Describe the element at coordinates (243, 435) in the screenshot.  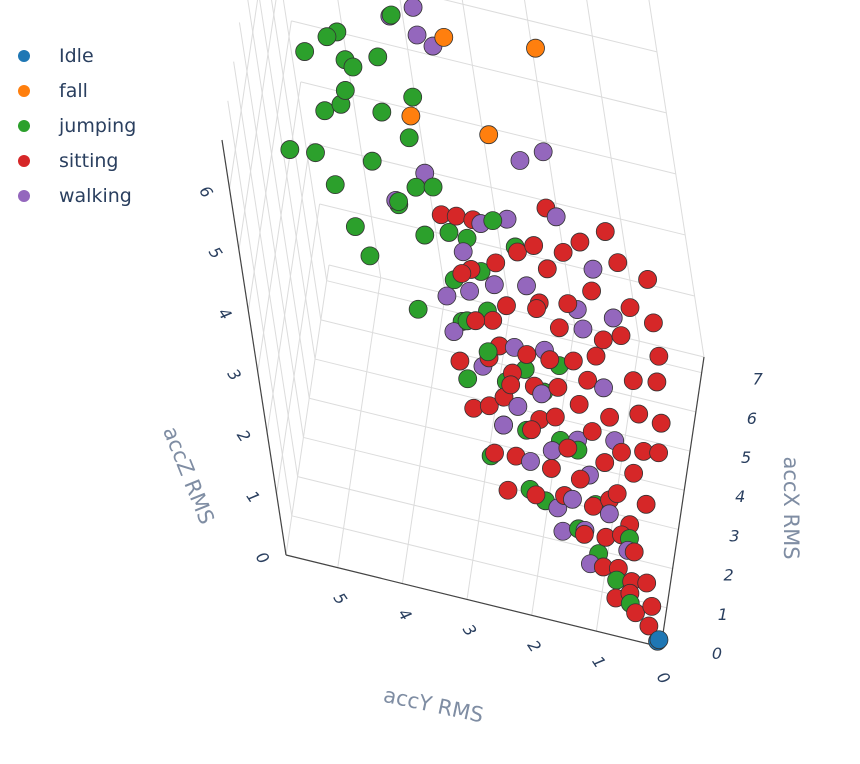
I see `z-tick-label: 2` at that location.